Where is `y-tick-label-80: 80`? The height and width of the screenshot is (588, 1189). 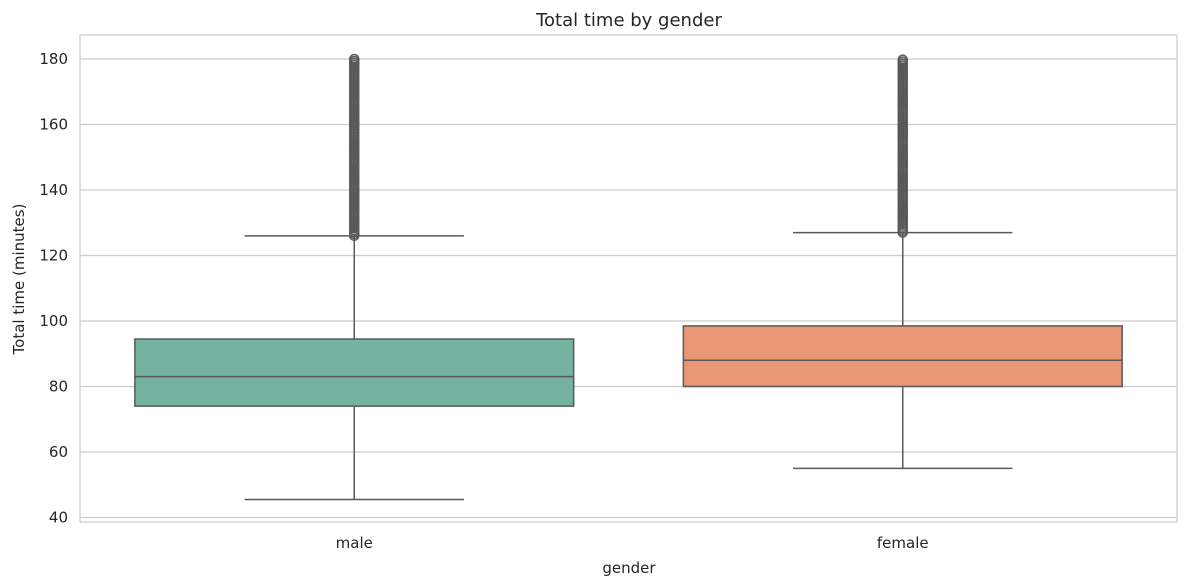
y-tick-label-80: 80 is located at coordinates (58, 387).